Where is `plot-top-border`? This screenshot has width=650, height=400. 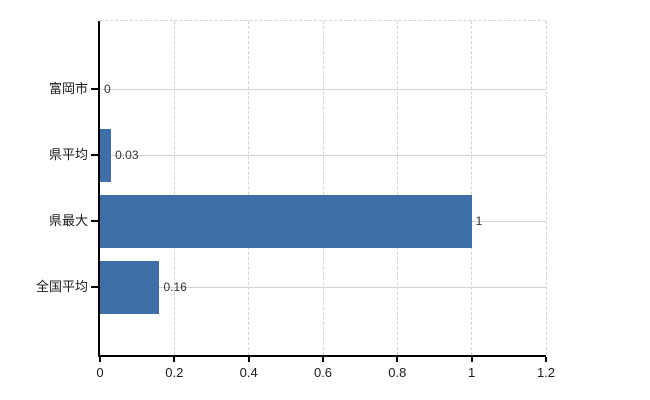
plot-top-border is located at coordinates (323, 20).